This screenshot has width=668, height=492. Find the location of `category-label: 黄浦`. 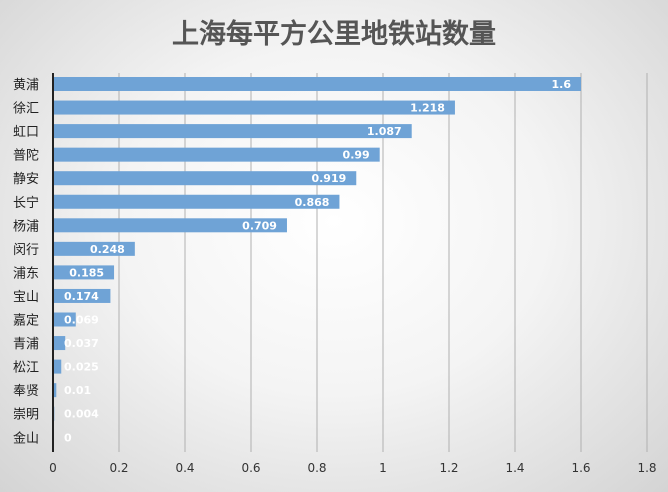

category-label: 黄浦 is located at coordinates (26, 85).